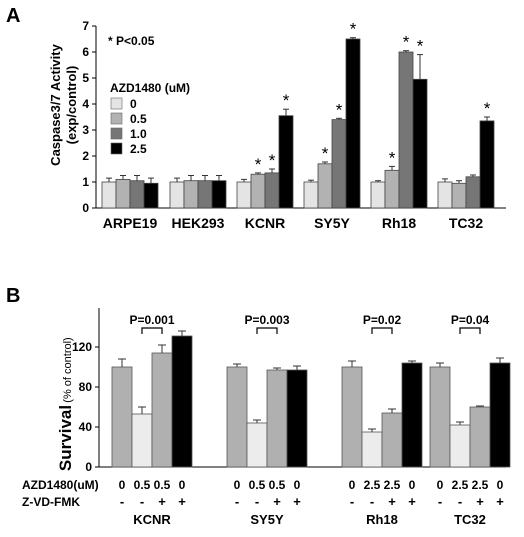 The image size is (524, 537). I want to click on panel-a-annotation: * P<0.05, so click(131, 41).